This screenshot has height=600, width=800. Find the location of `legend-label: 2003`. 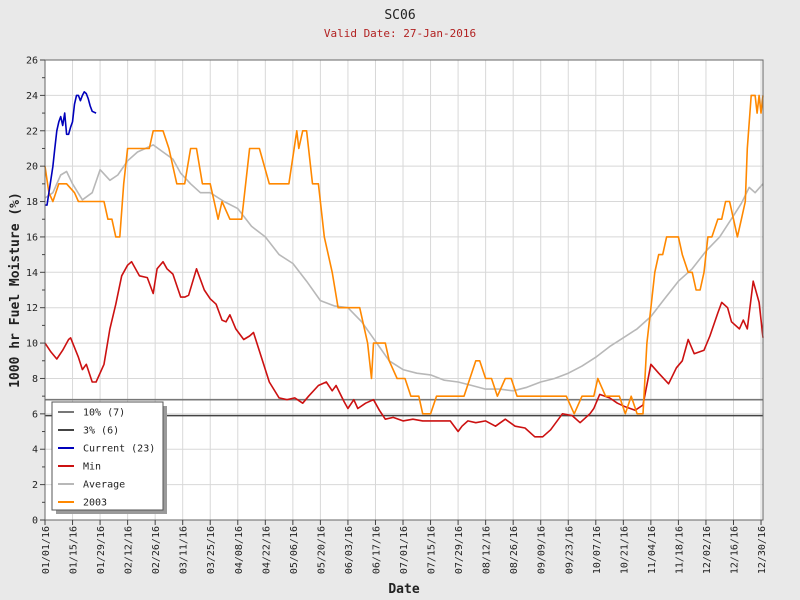

legend-label: 2003 is located at coordinates (95, 503).